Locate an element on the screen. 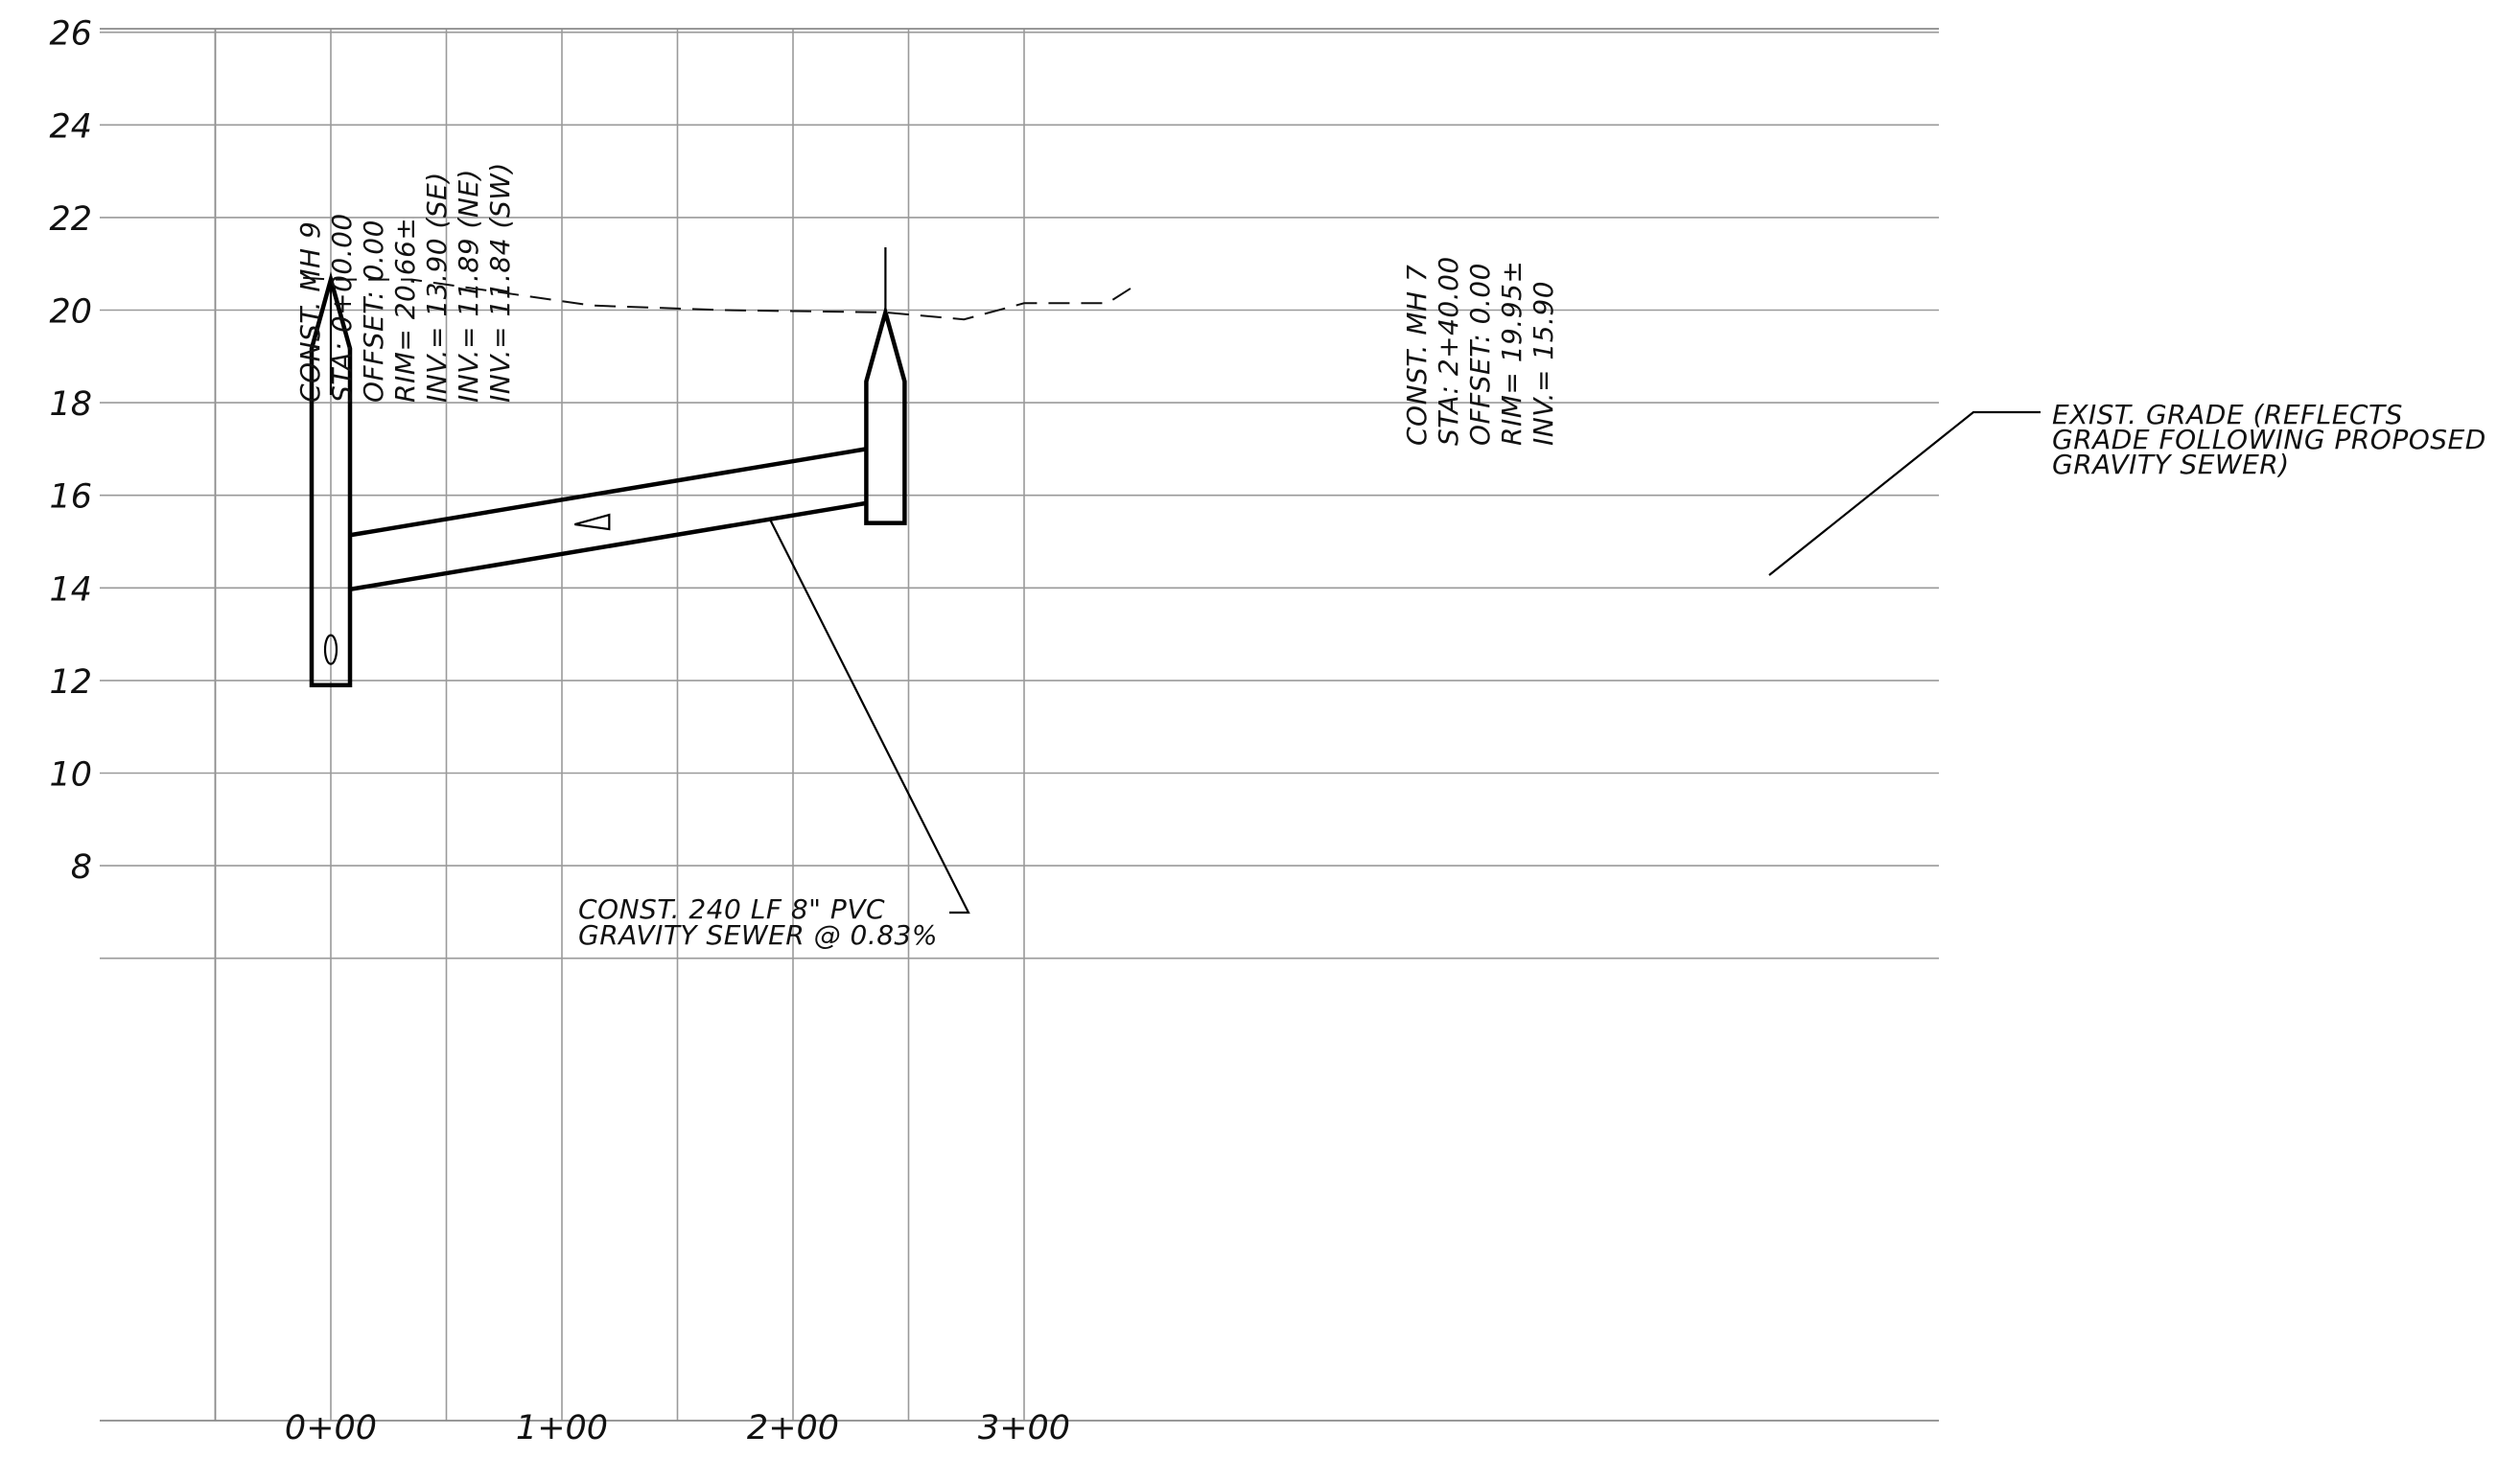 This screenshot has width=2520, height=1458. manhole-mh7-label-line: INV.= 15.90 is located at coordinates (1543, 363).